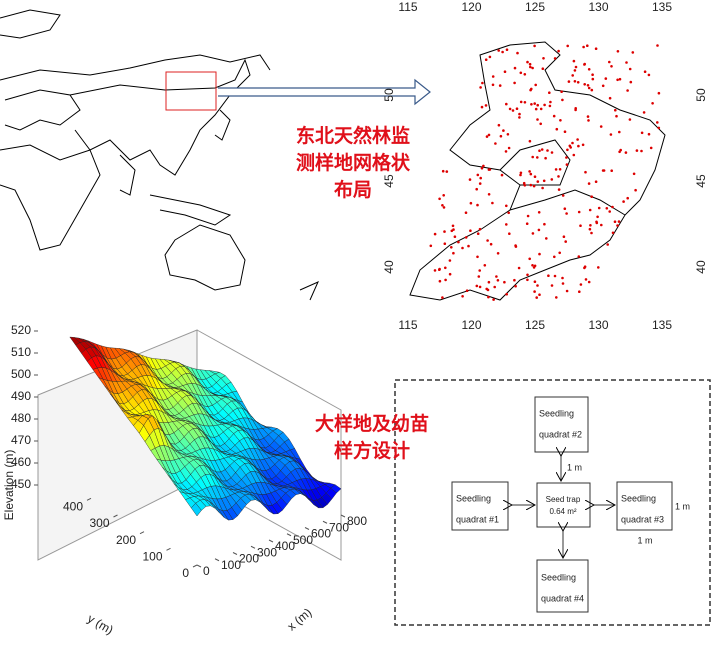 This screenshot has width=717, height=661. I want to click on distance-label: 1 m, so click(644, 540).